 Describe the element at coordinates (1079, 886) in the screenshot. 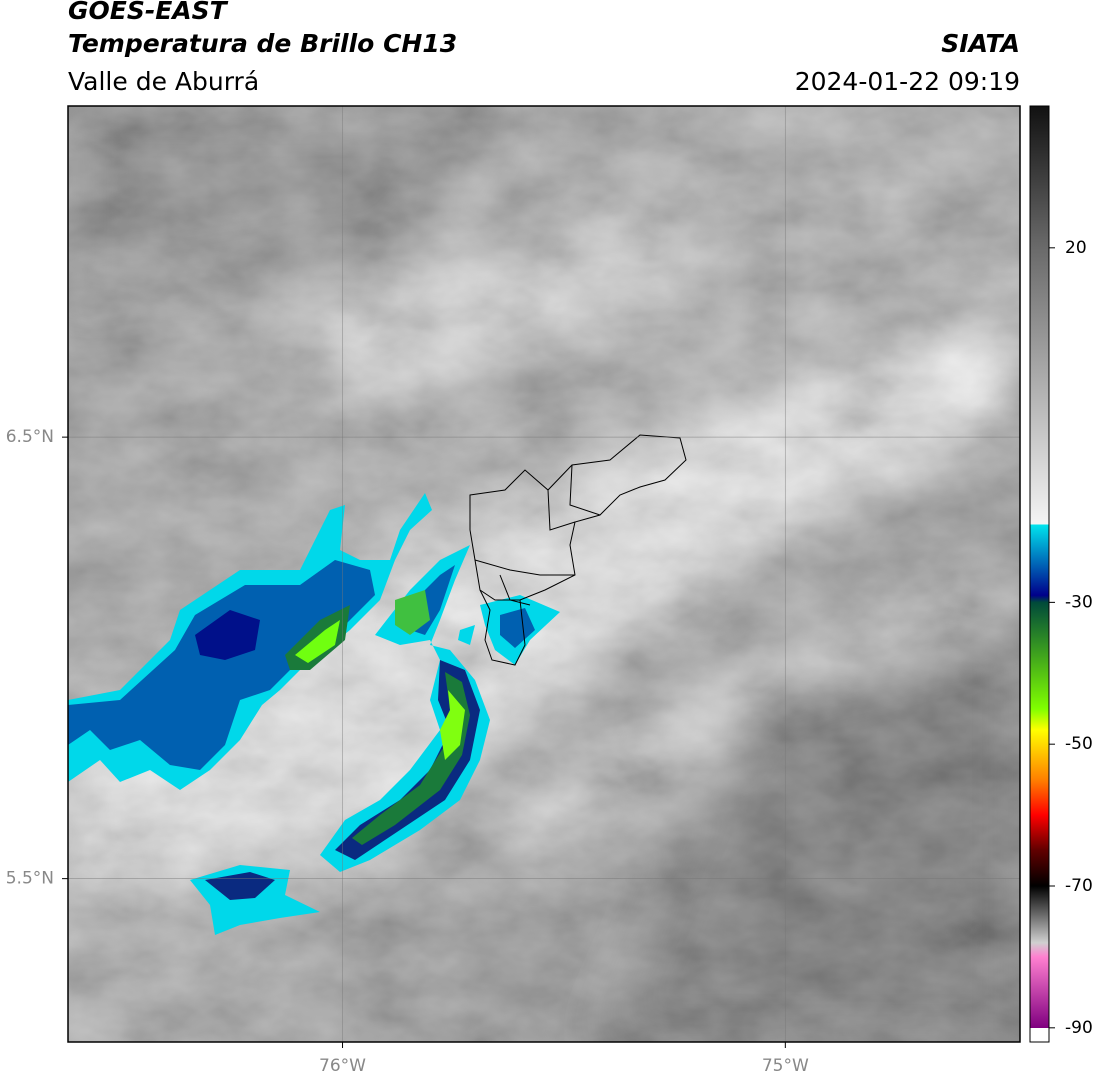

I see `colorbar-tick-label: -70` at that location.